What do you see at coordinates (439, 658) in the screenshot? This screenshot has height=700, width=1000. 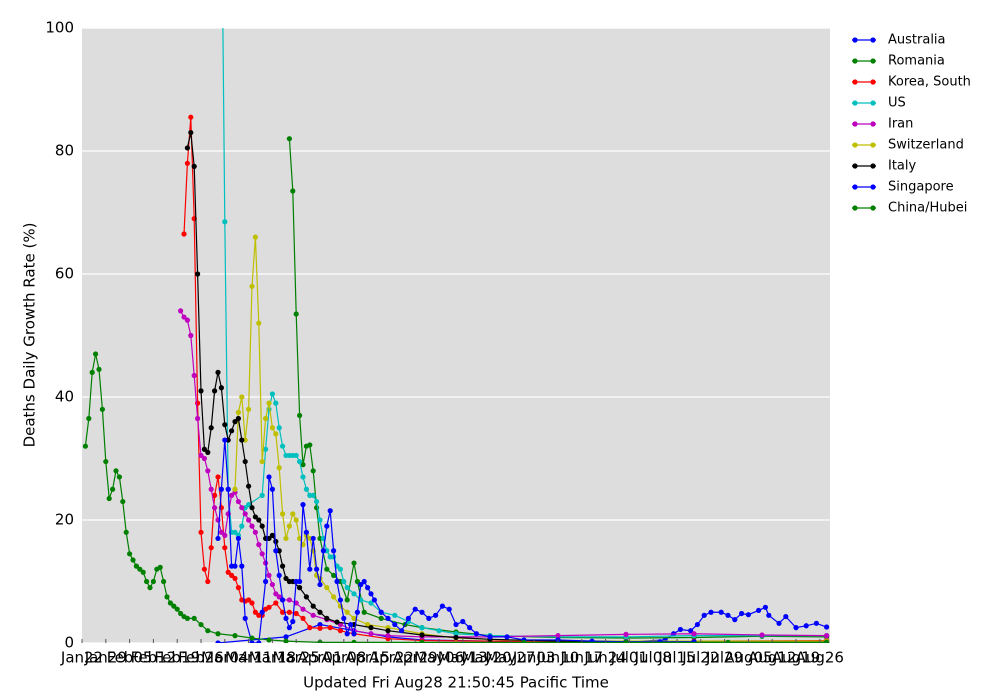 I see `x-tick-label: May06` at bounding box center [439, 658].